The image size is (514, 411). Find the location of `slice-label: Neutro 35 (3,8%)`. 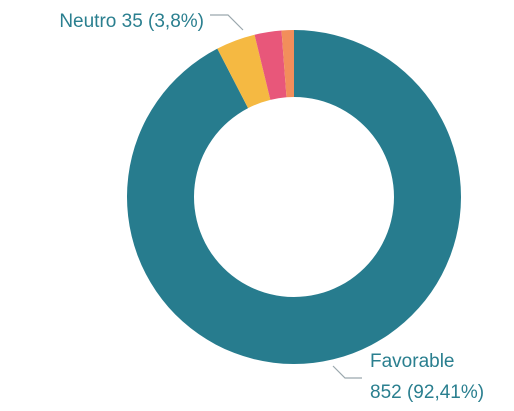

slice-label: Neutro 35 (3,8%) is located at coordinates (131, 21).